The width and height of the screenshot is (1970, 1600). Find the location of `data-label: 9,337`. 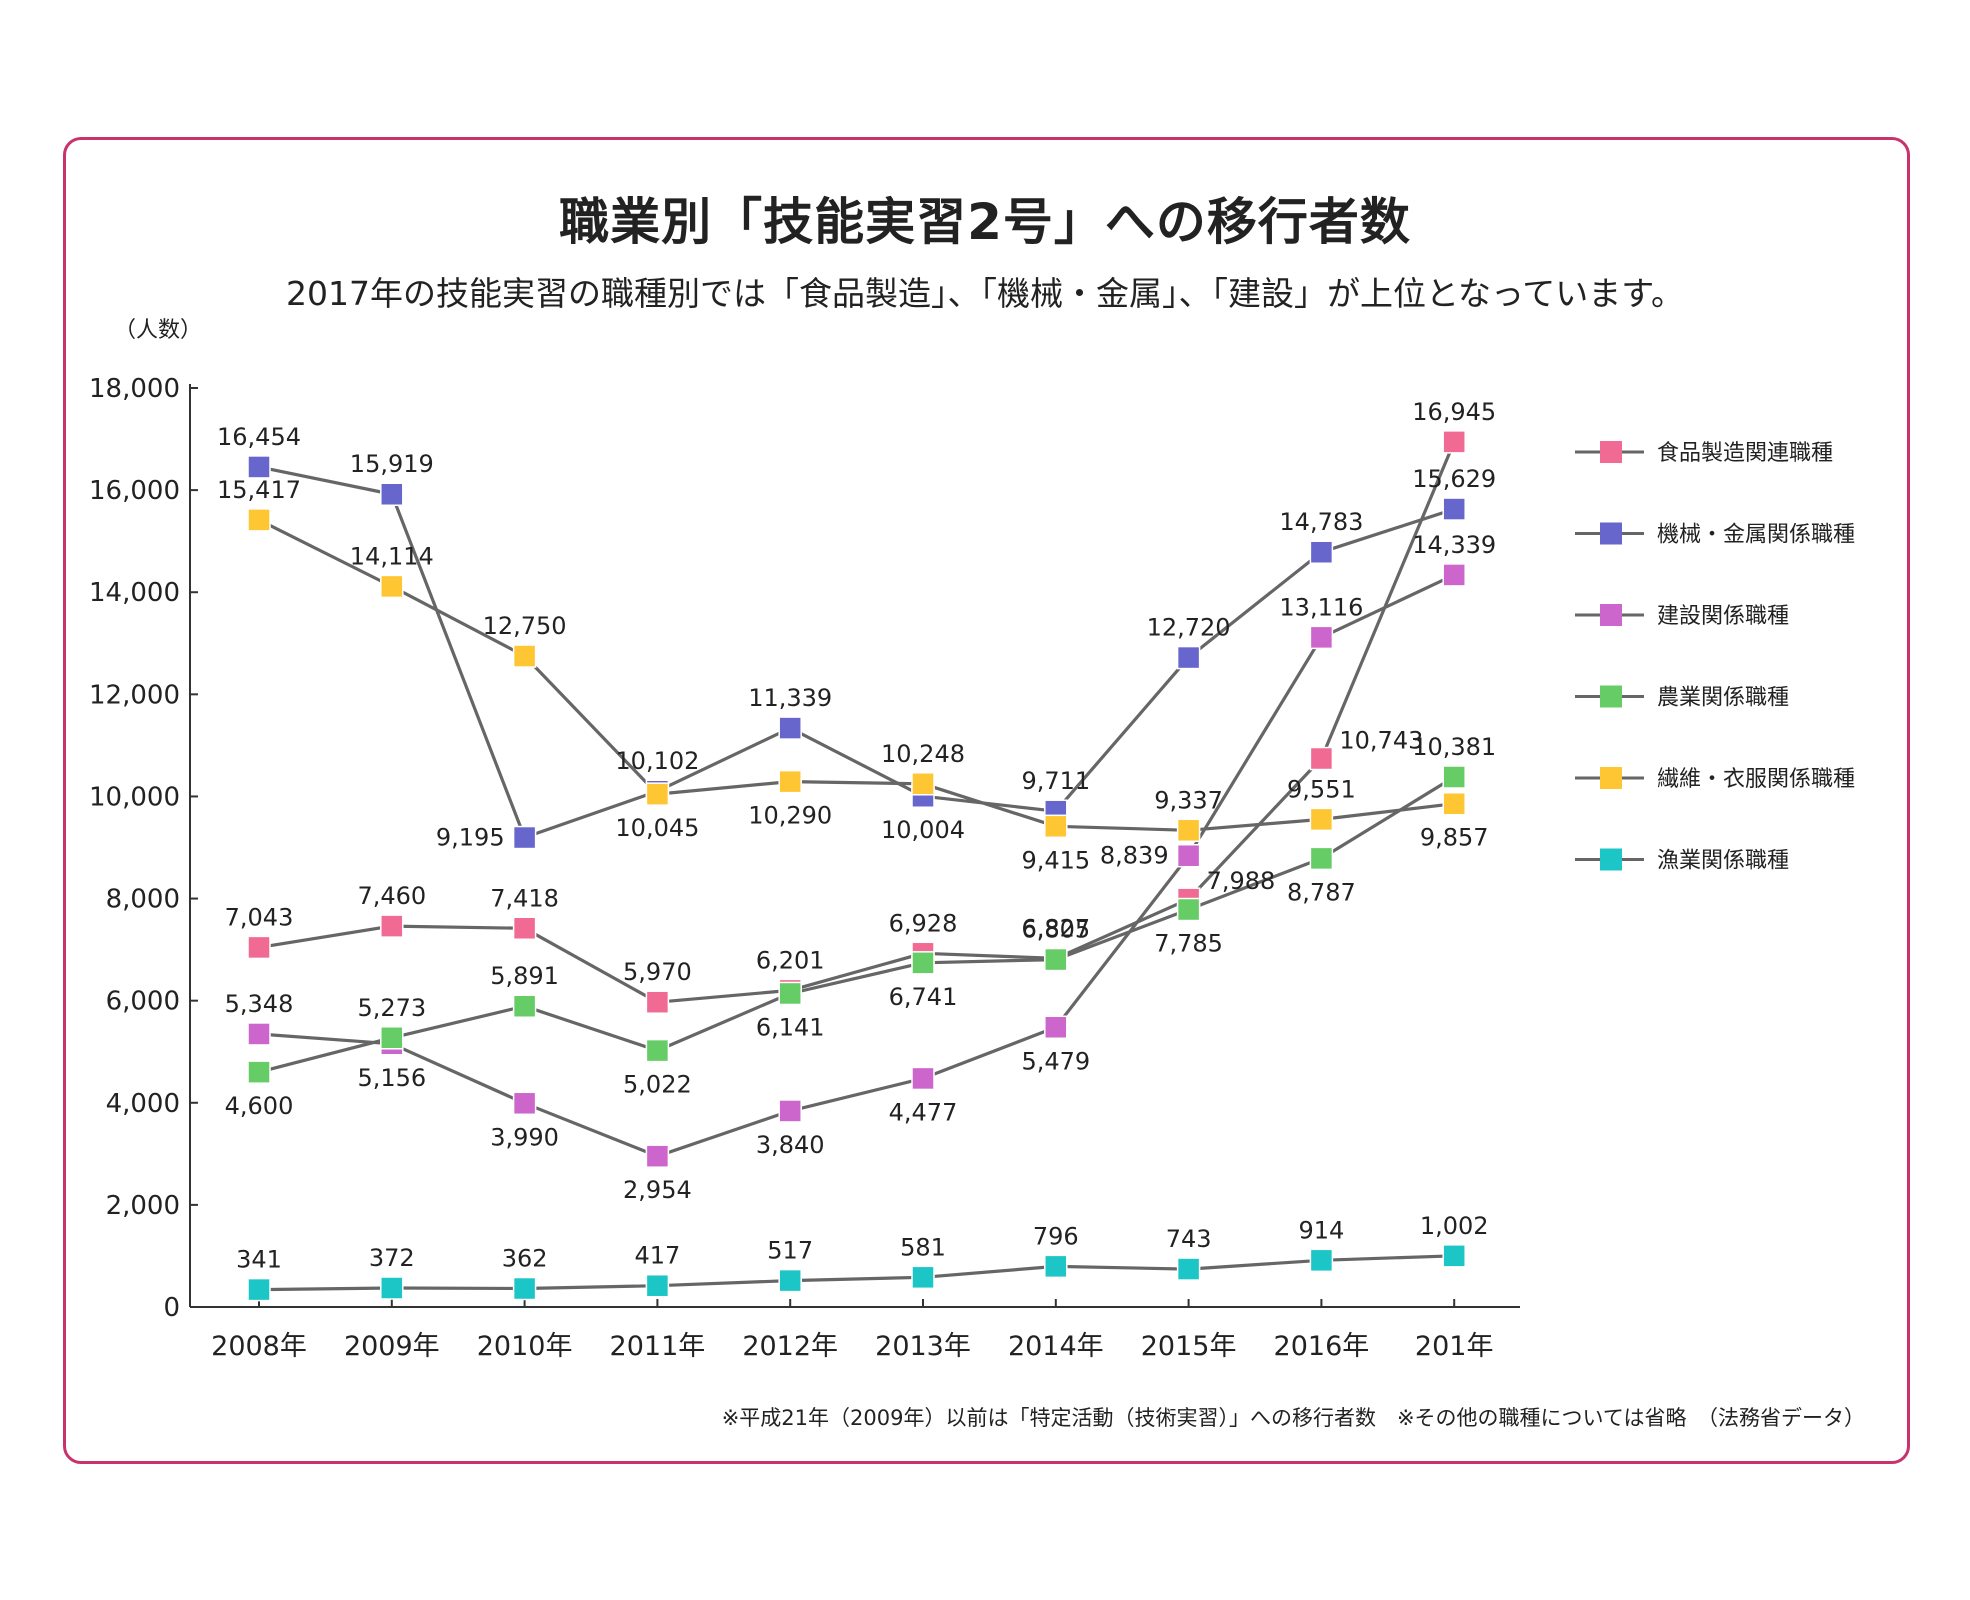

data-label: 9,337 is located at coordinates (1188, 800).